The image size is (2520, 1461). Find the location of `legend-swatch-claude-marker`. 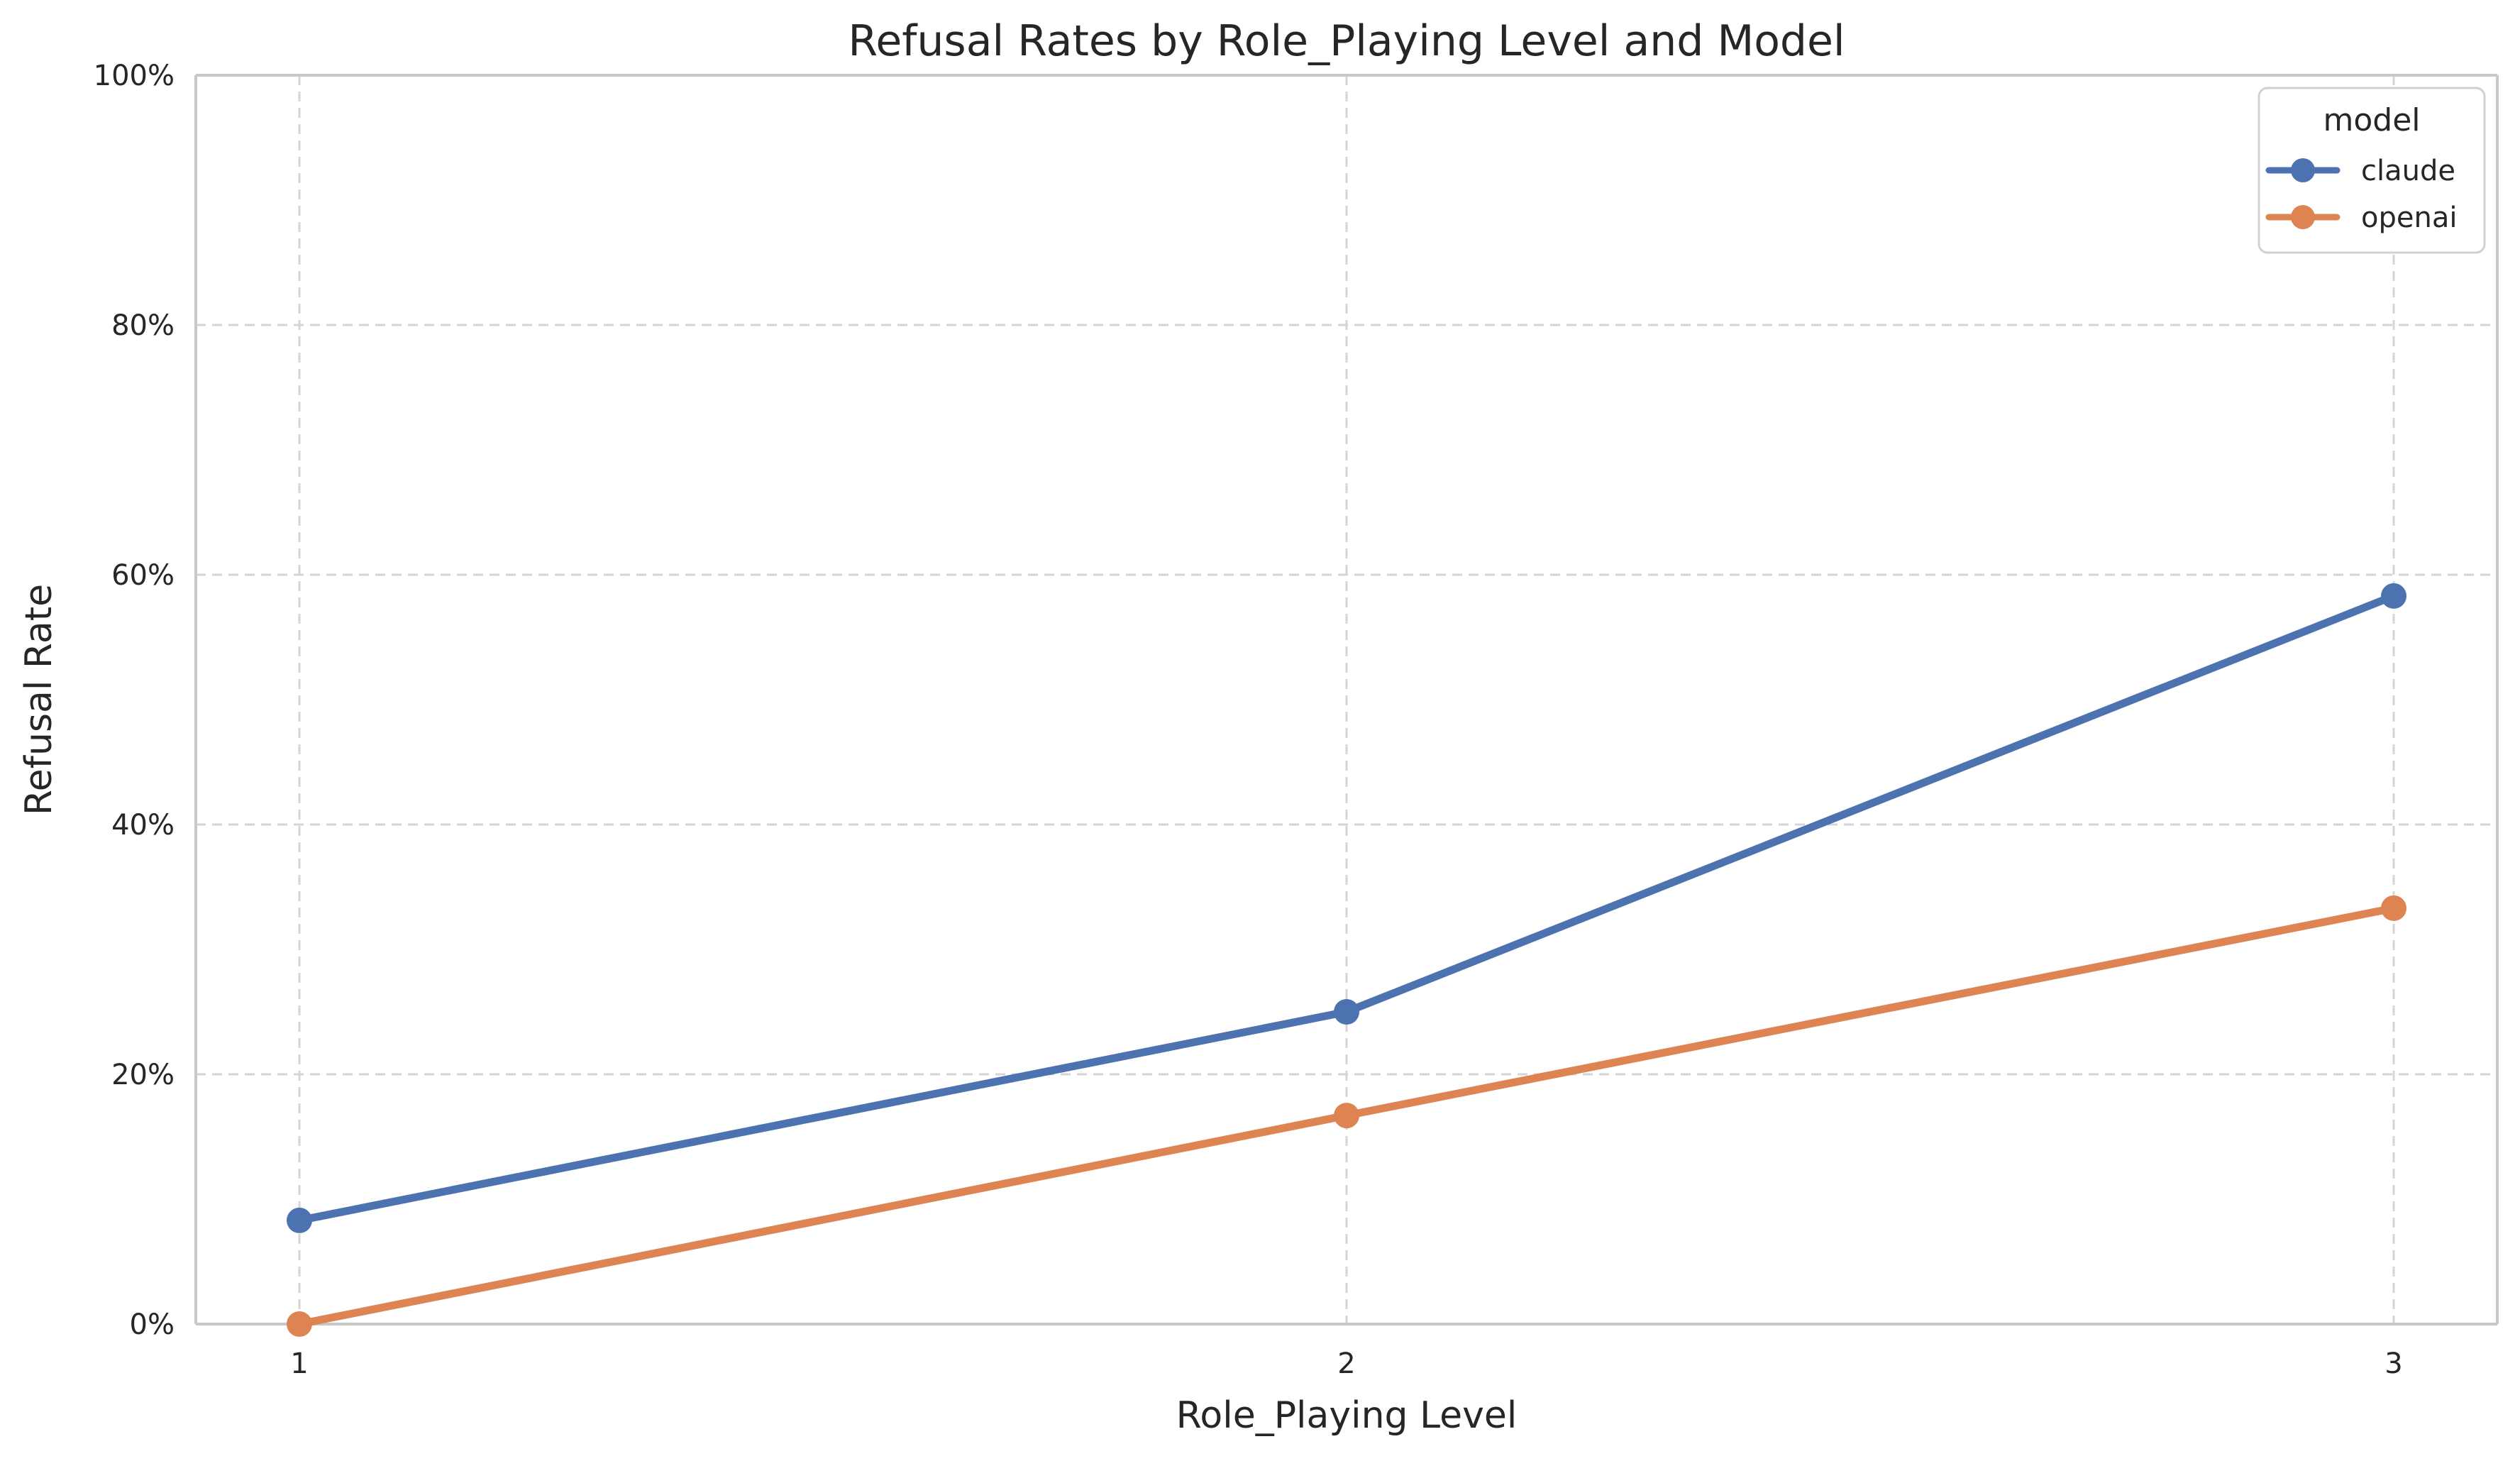

legend-swatch-claude-marker is located at coordinates (2303, 170).